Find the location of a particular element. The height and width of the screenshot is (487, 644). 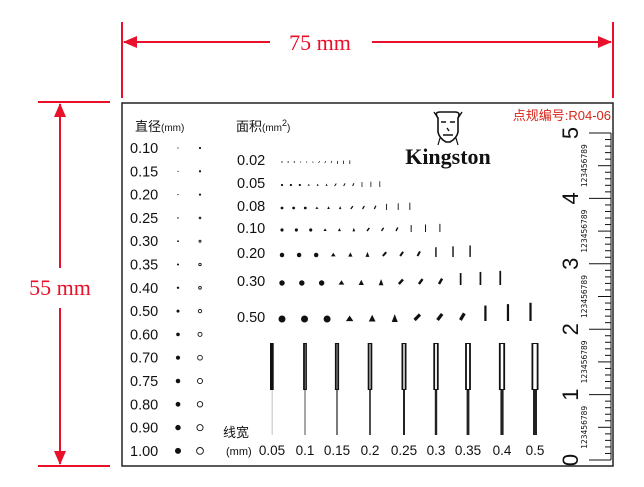

diameter-value: 0.50 is located at coordinates (144, 312).